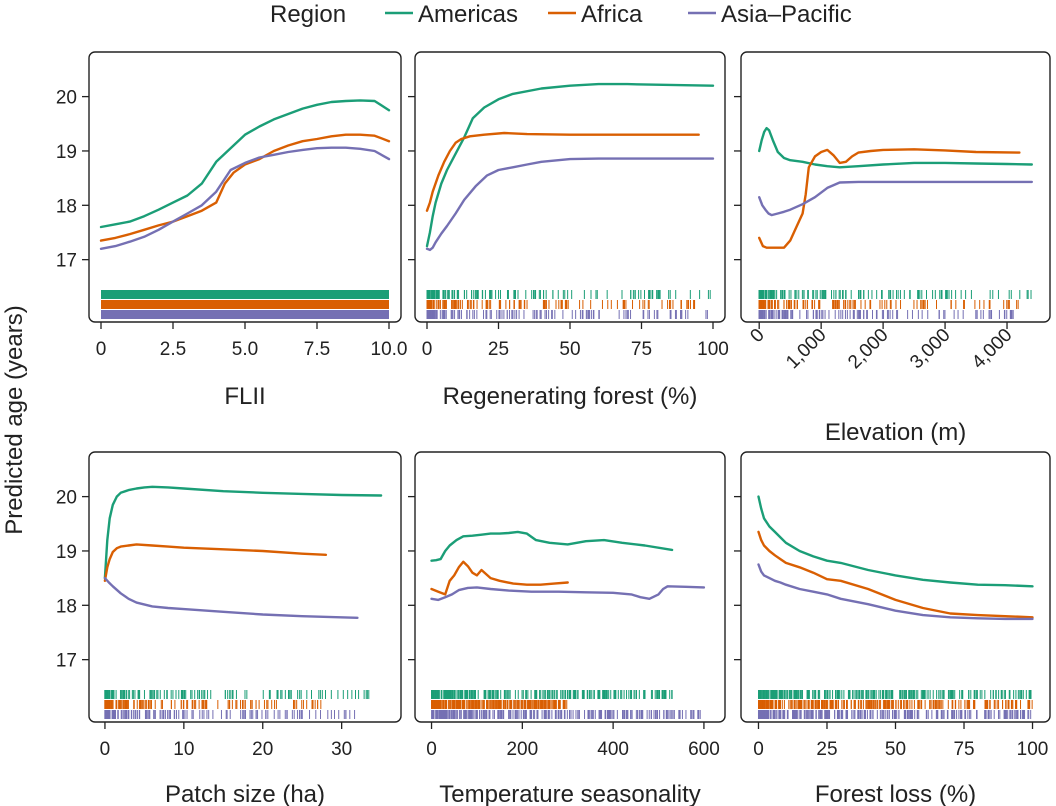 Image resolution: width=1056 pixels, height=806 pixels. Describe the element at coordinates (522, 749) in the screenshot. I see `x-tick-label: 200` at that location.